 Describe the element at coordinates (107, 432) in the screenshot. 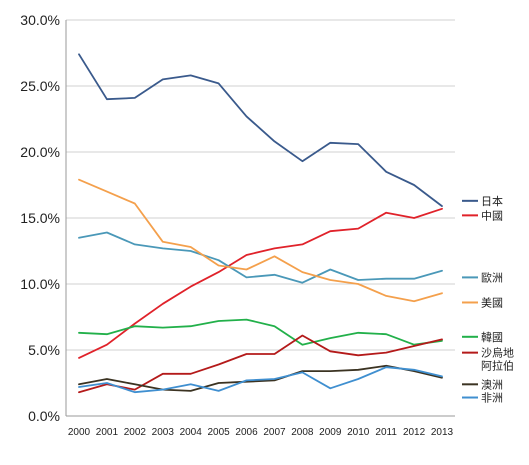

I see `x-tick-label: 2001` at that location.